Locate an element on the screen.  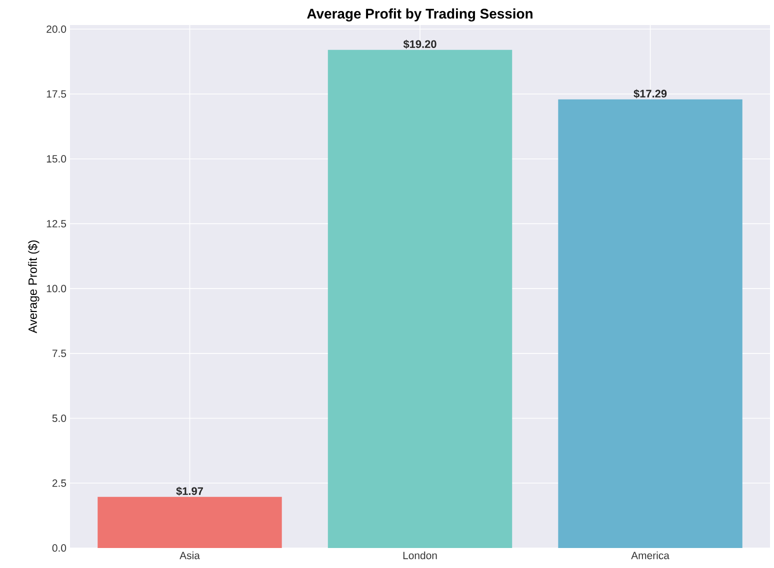
y-tick-label: 12.5 is located at coordinates (56, 224).